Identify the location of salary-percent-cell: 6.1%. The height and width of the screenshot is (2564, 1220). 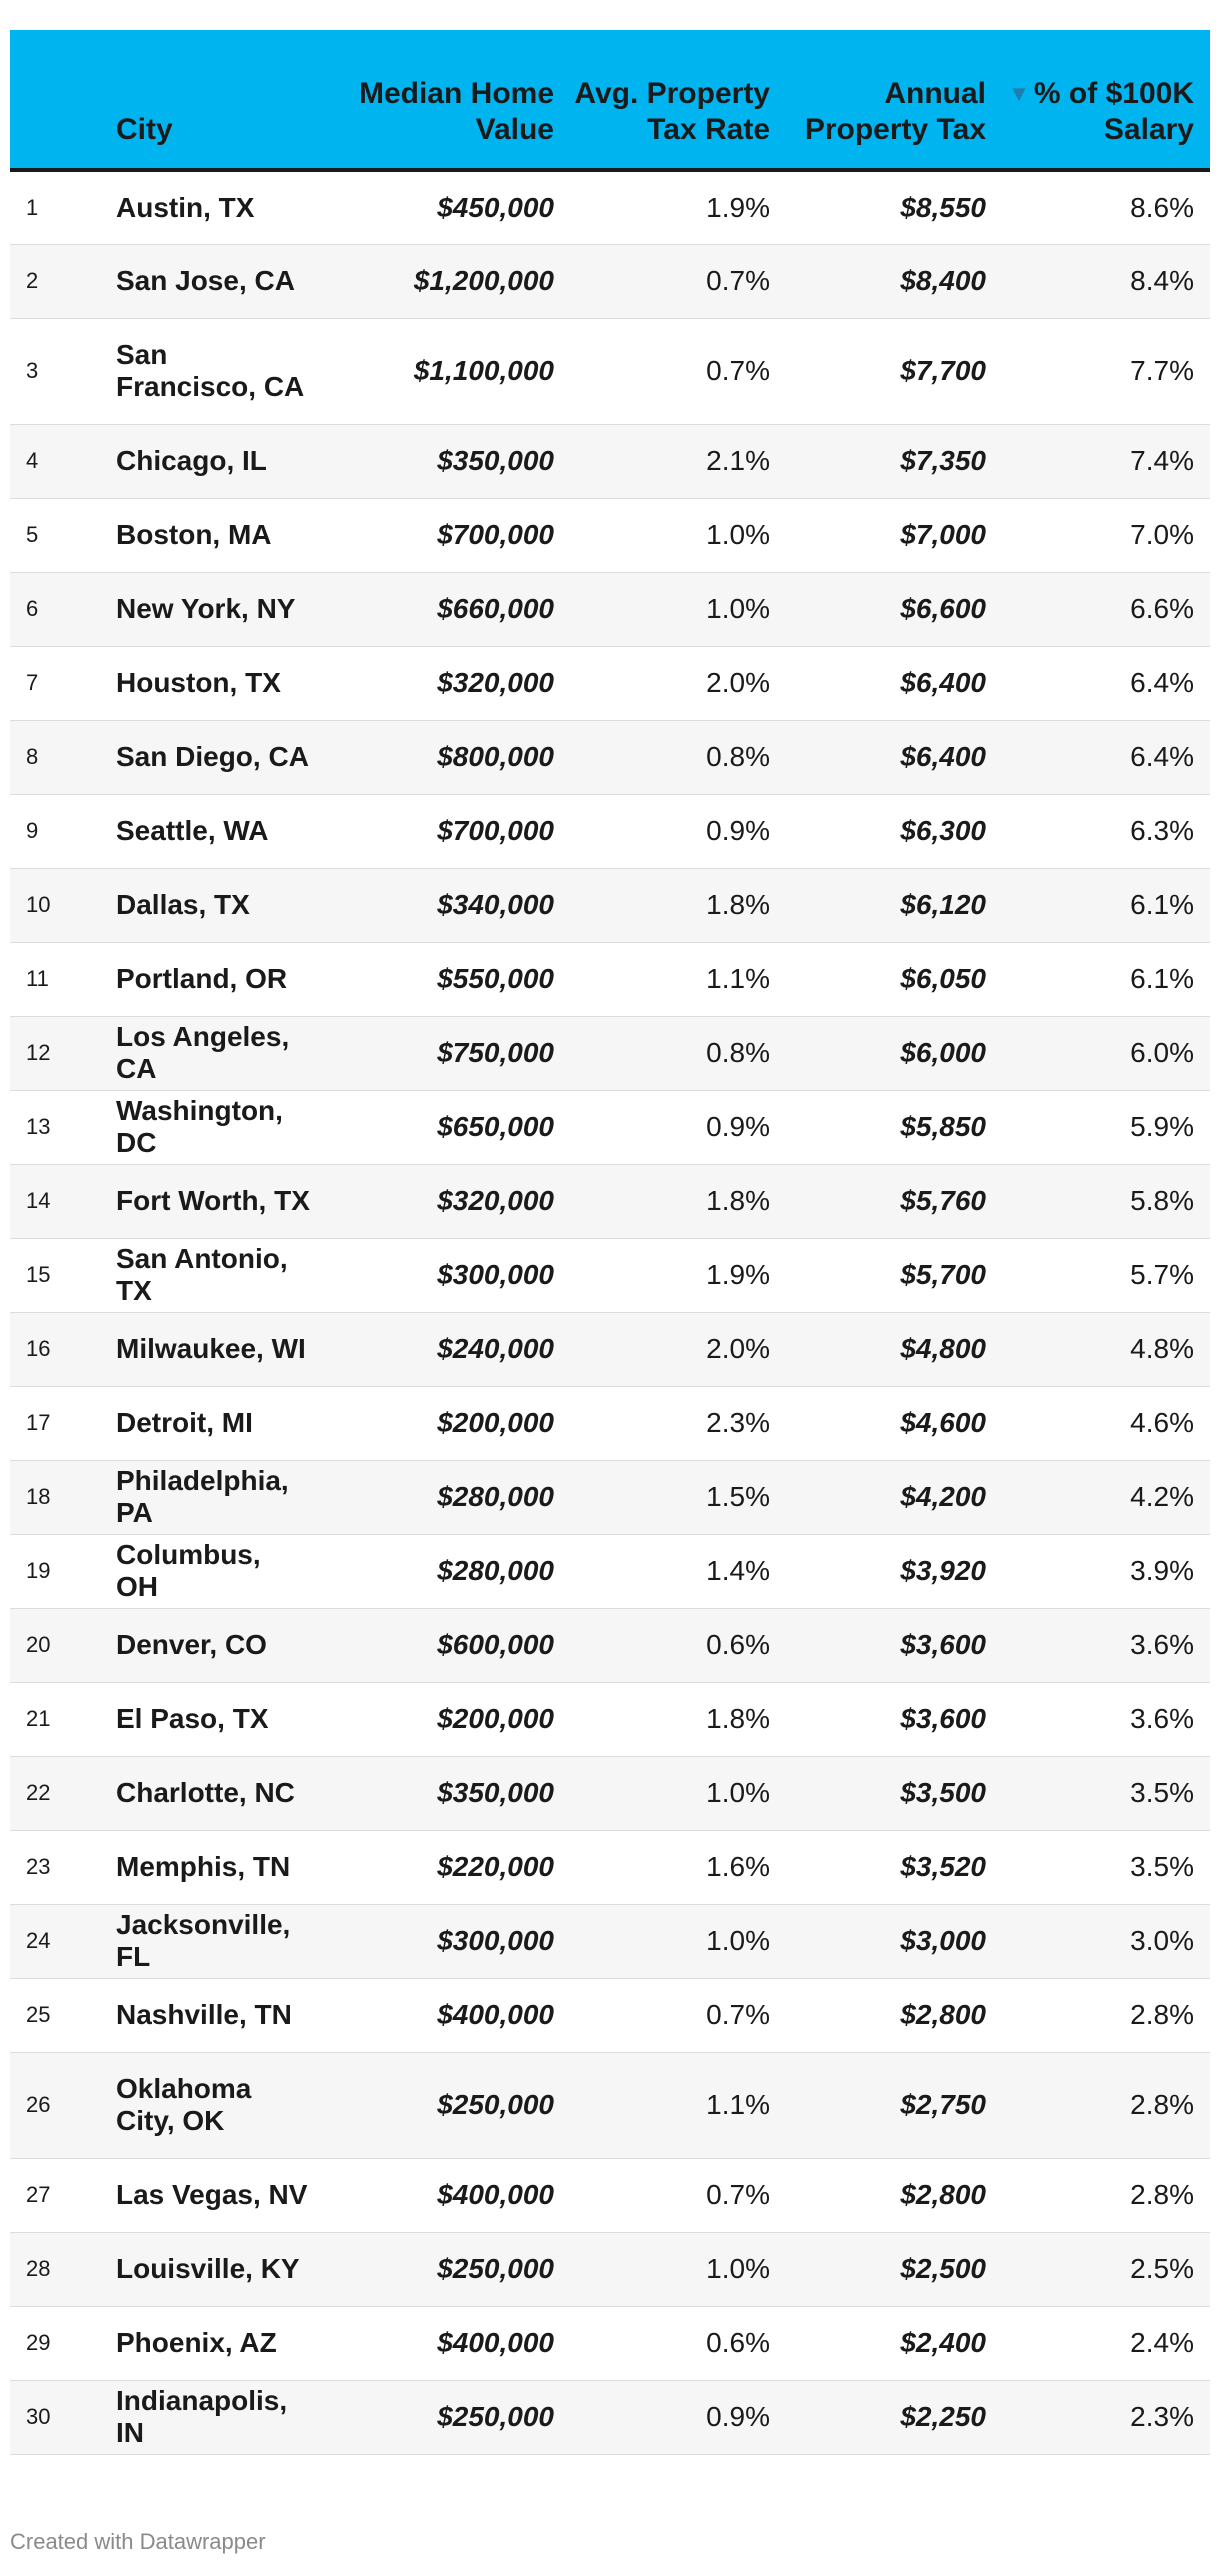
(1162, 904).